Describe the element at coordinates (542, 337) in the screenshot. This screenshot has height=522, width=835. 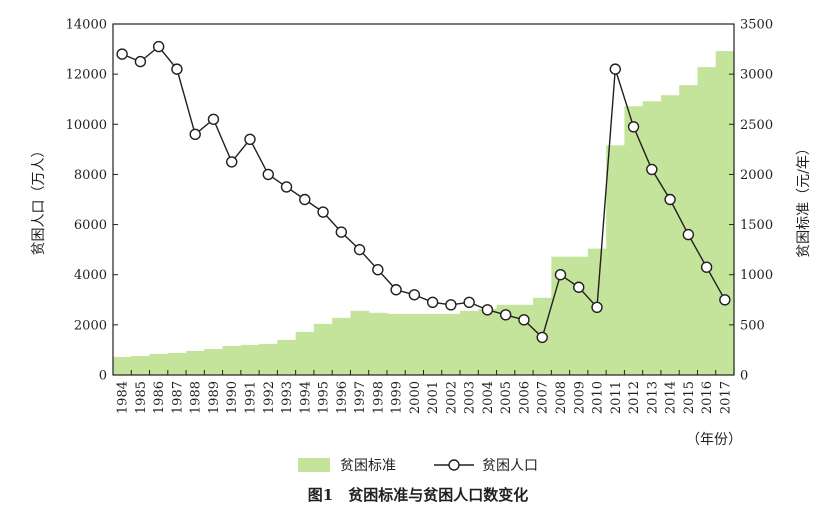
I see `population-point-2007` at that location.